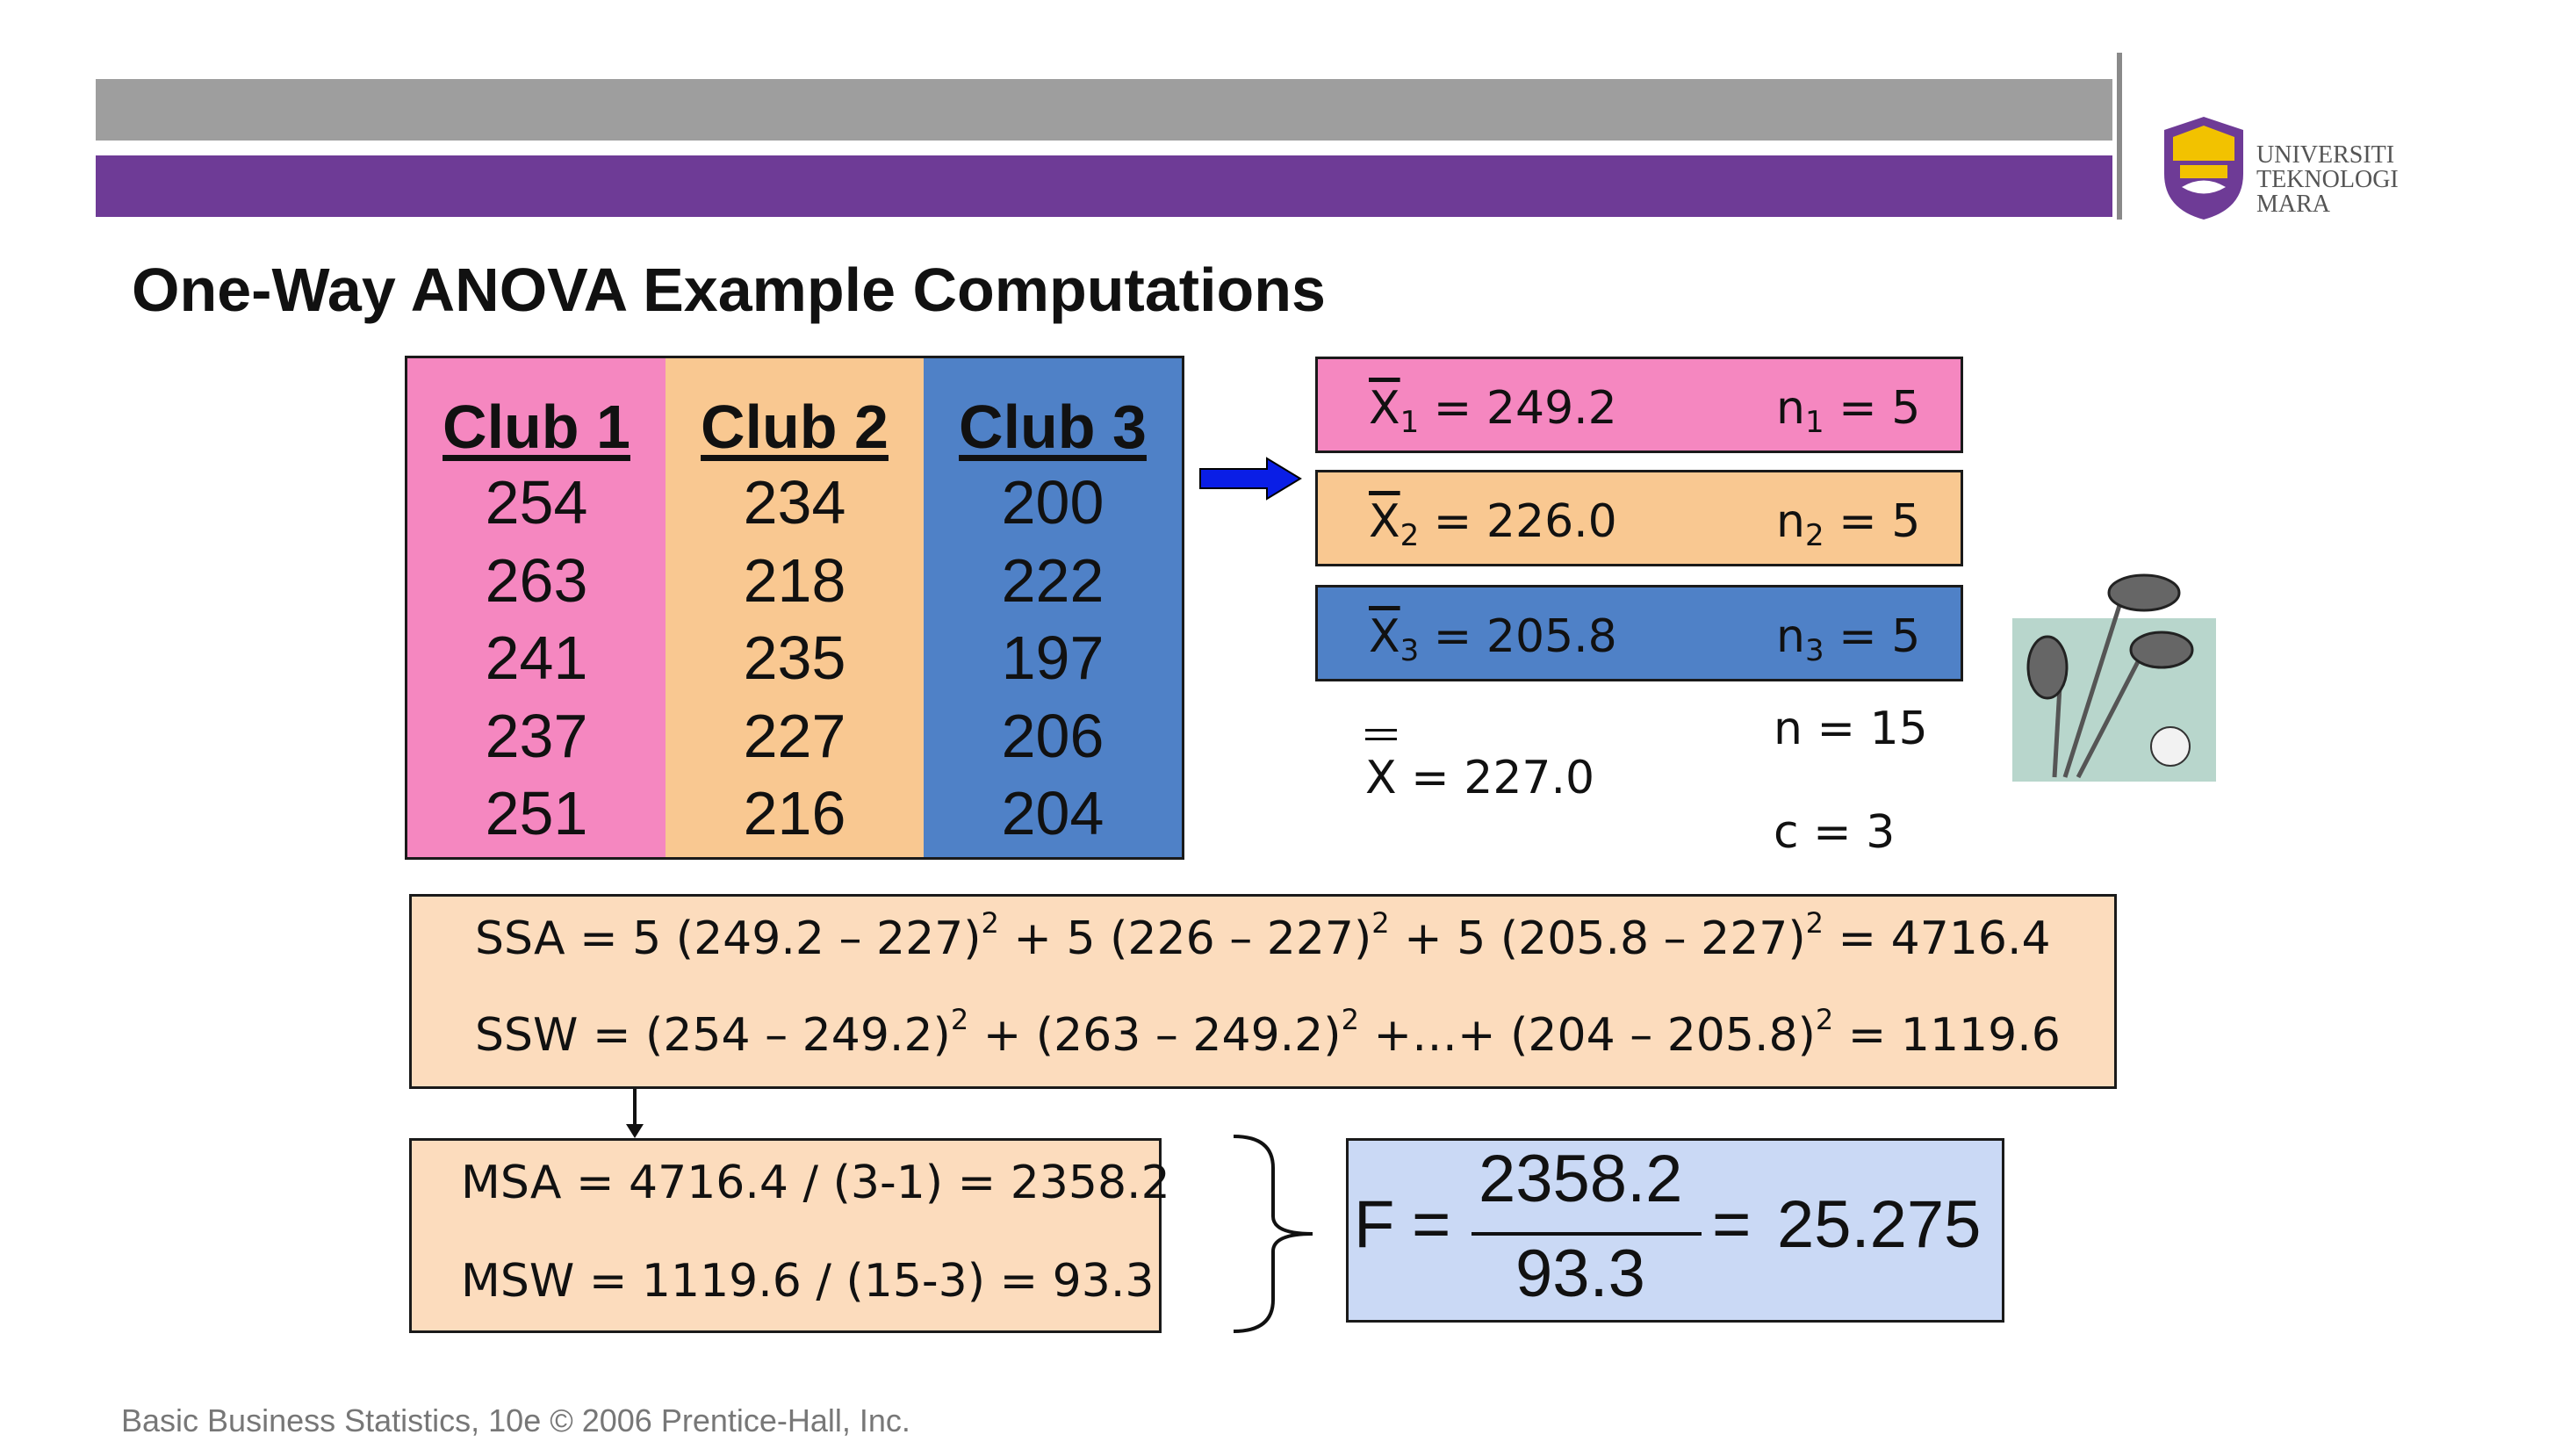  What do you see at coordinates (1851, 729) in the screenshot?
I see `n-total: n = 15` at bounding box center [1851, 729].